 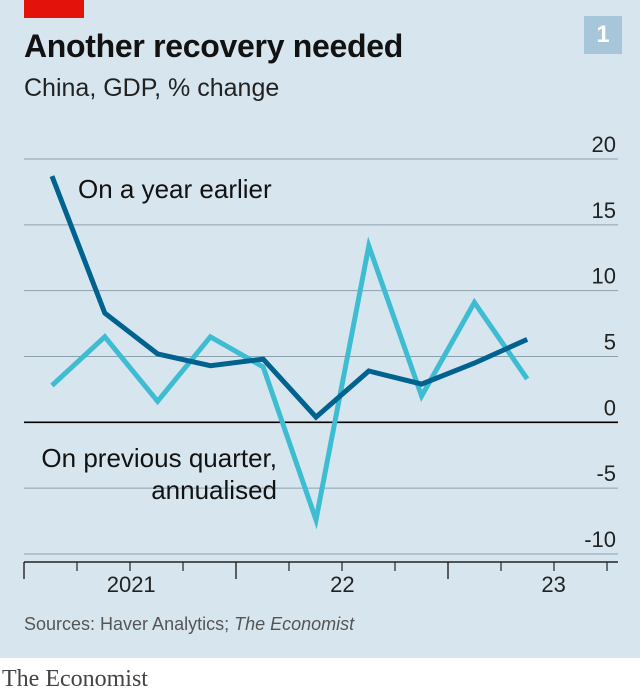 What do you see at coordinates (610, 407) in the screenshot?
I see `y-tick-label: 0` at bounding box center [610, 407].